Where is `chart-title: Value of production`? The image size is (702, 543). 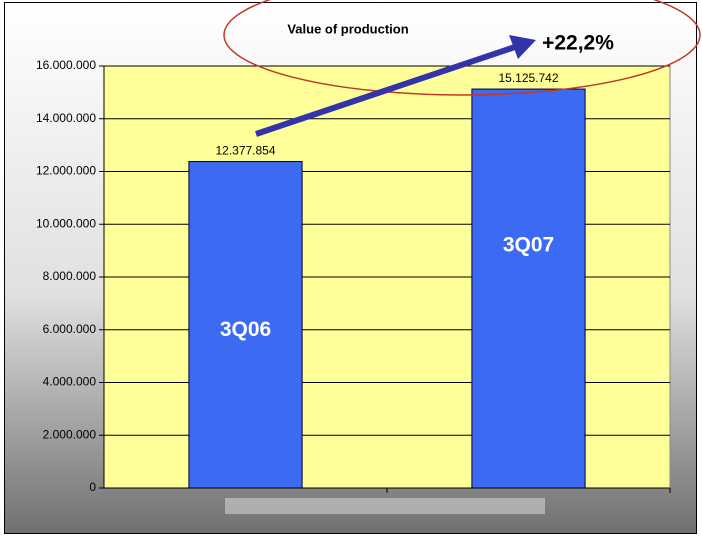
chart-title: Value of production is located at coordinates (347, 28).